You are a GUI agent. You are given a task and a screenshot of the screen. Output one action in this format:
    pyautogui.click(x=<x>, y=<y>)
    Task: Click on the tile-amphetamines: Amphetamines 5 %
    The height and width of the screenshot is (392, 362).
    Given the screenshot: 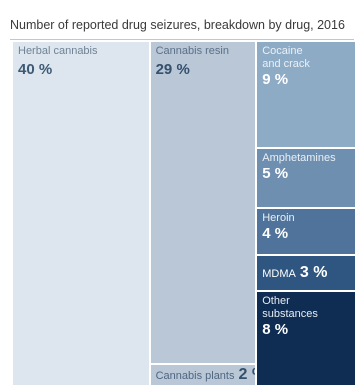 What is the action you would take?
    pyautogui.click(x=307, y=179)
    